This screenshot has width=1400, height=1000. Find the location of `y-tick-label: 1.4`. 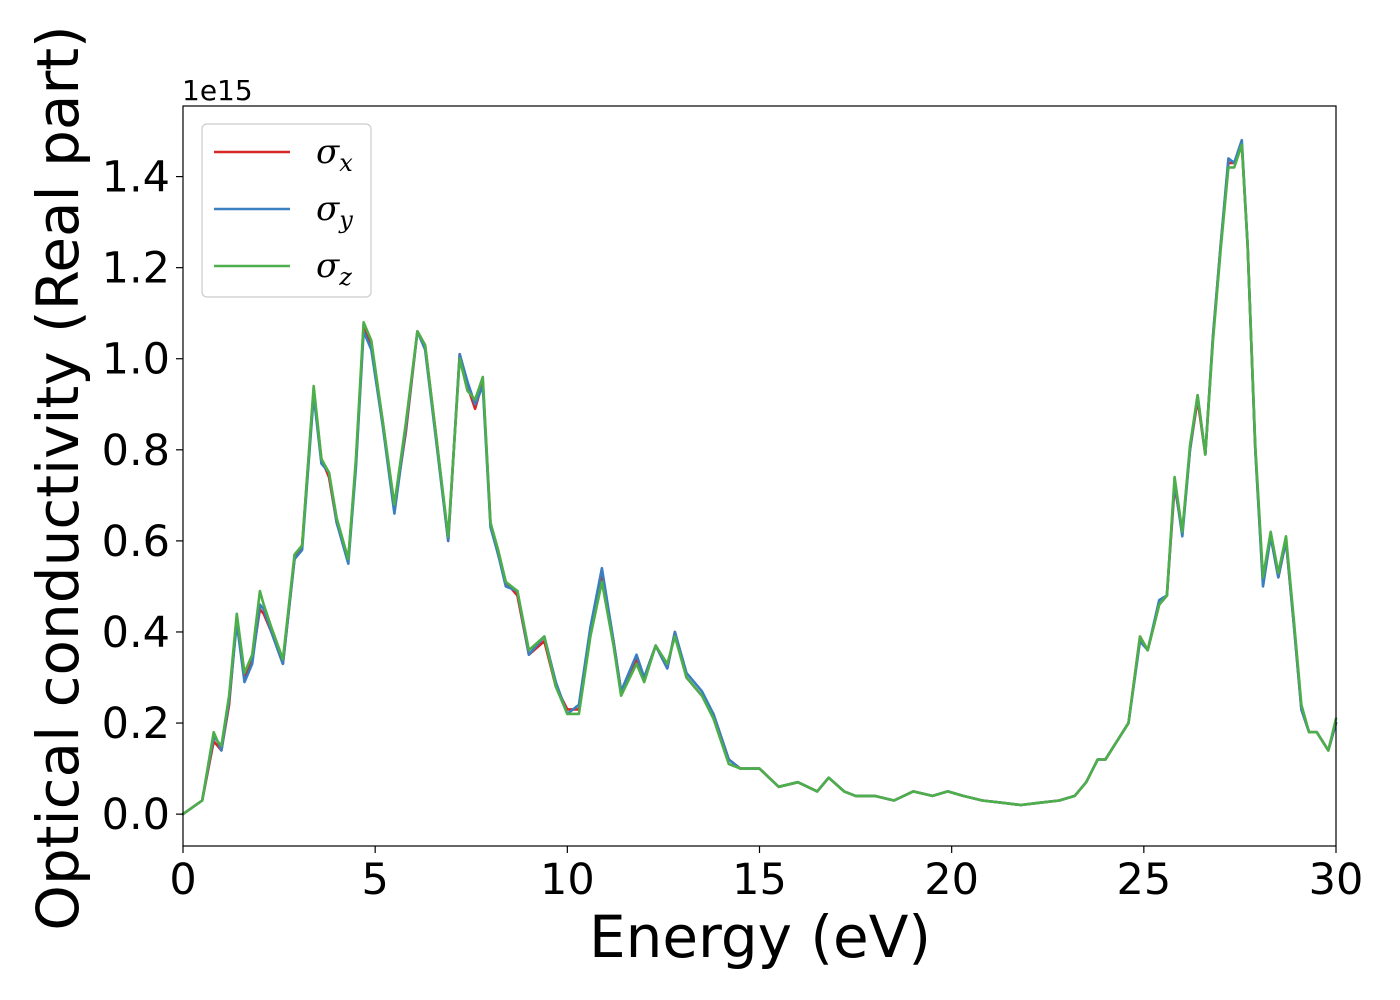

y-tick-label: 1.4 is located at coordinates (136, 178).